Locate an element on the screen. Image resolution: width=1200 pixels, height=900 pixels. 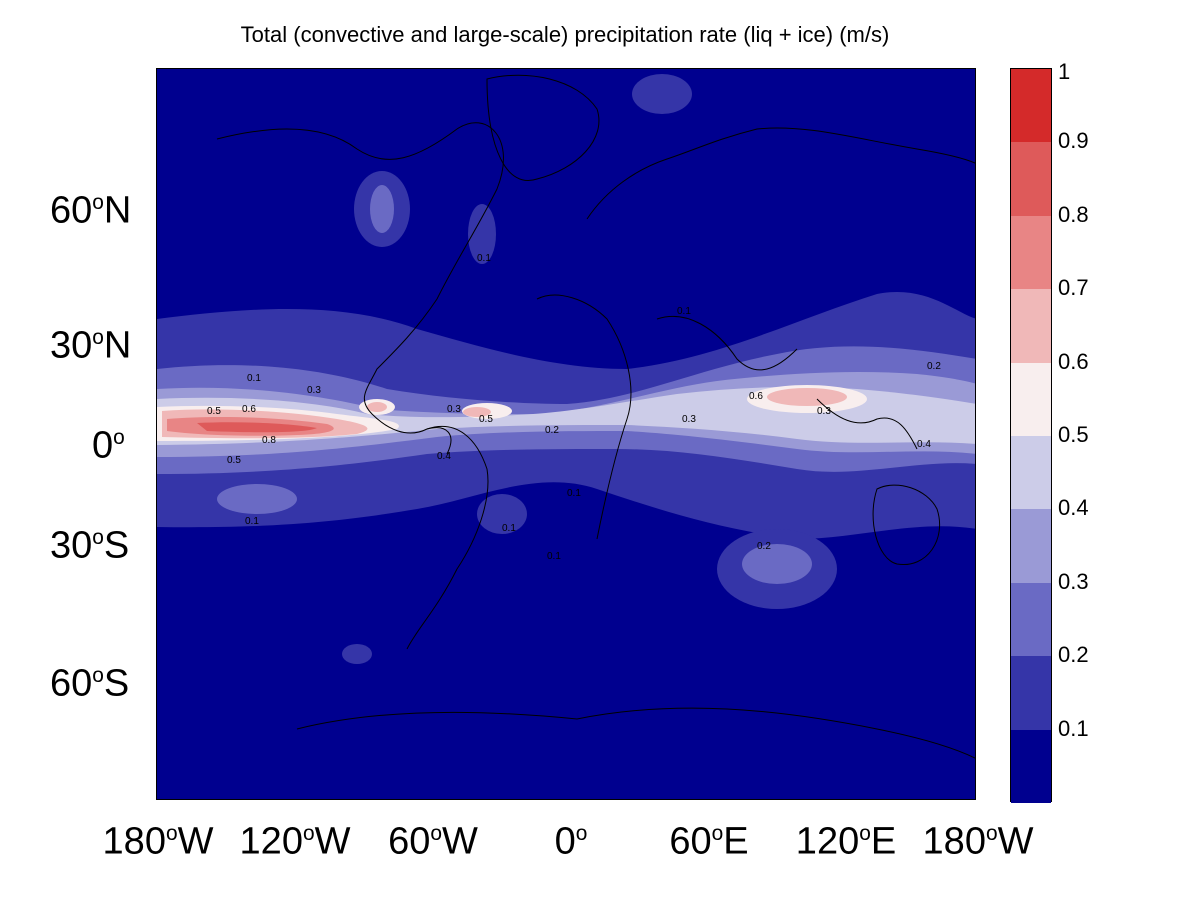
colorbar-tick-label: 0.7 is located at coordinates (1073, 288).